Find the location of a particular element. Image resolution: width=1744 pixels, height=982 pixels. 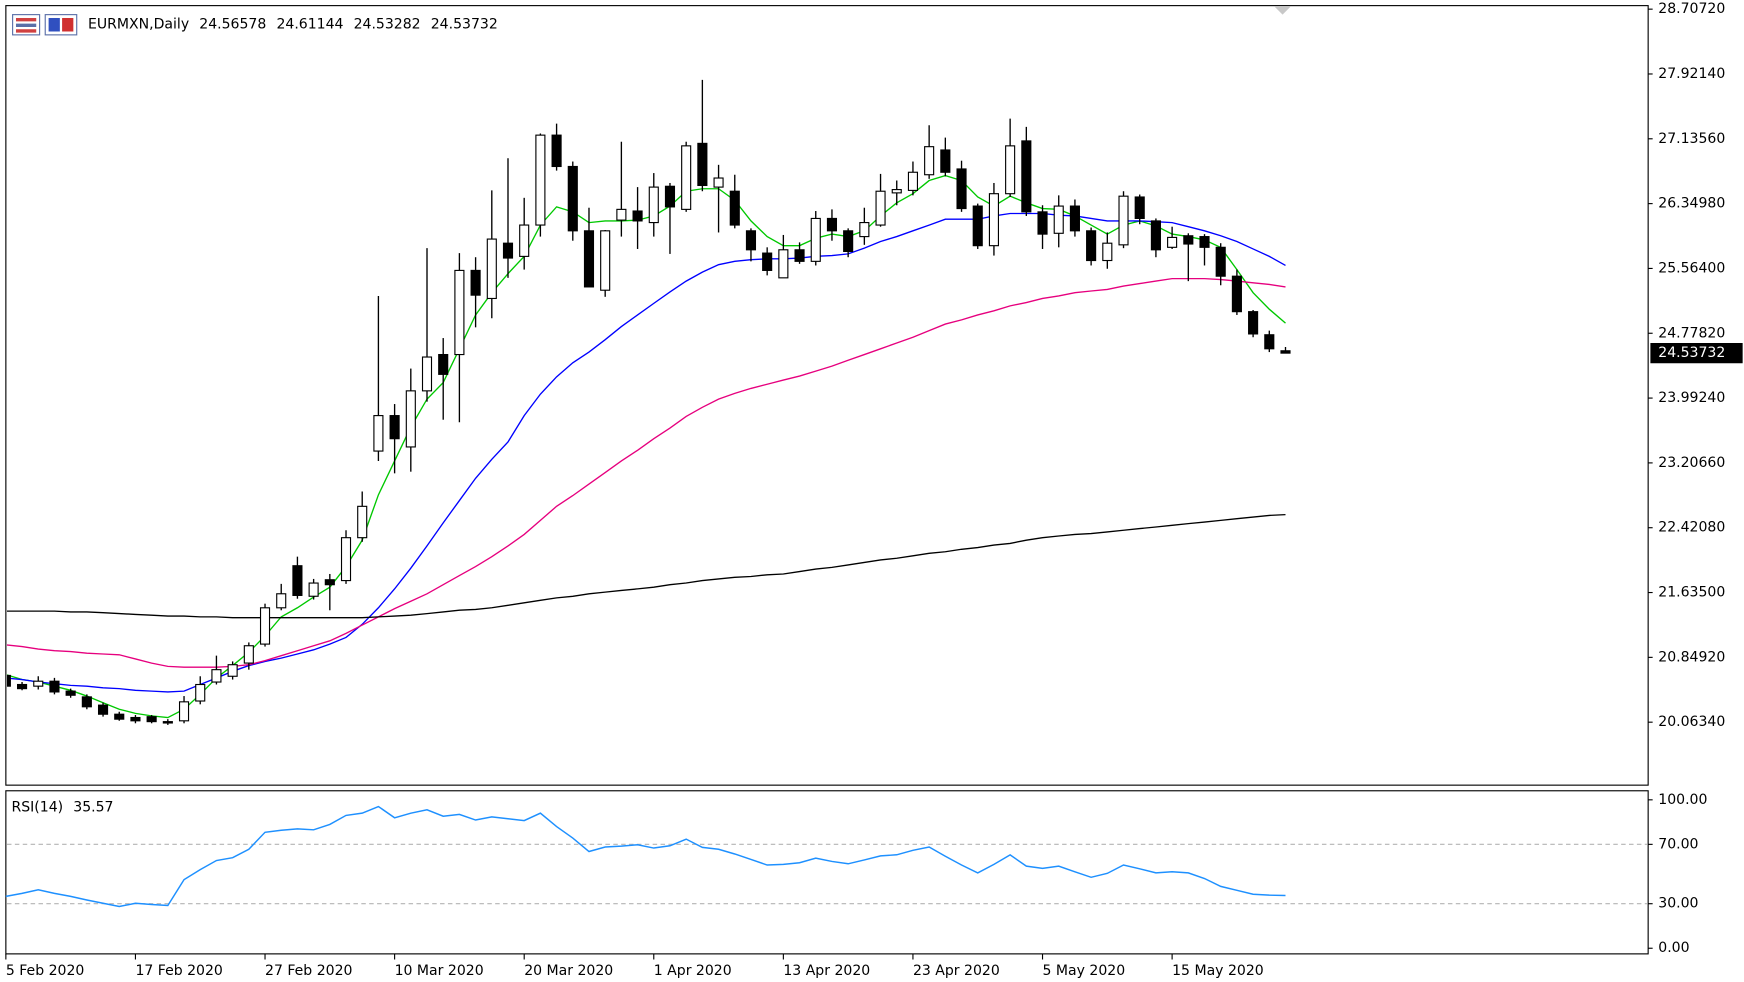

header-value: 24.56578 is located at coordinates (232, 25).